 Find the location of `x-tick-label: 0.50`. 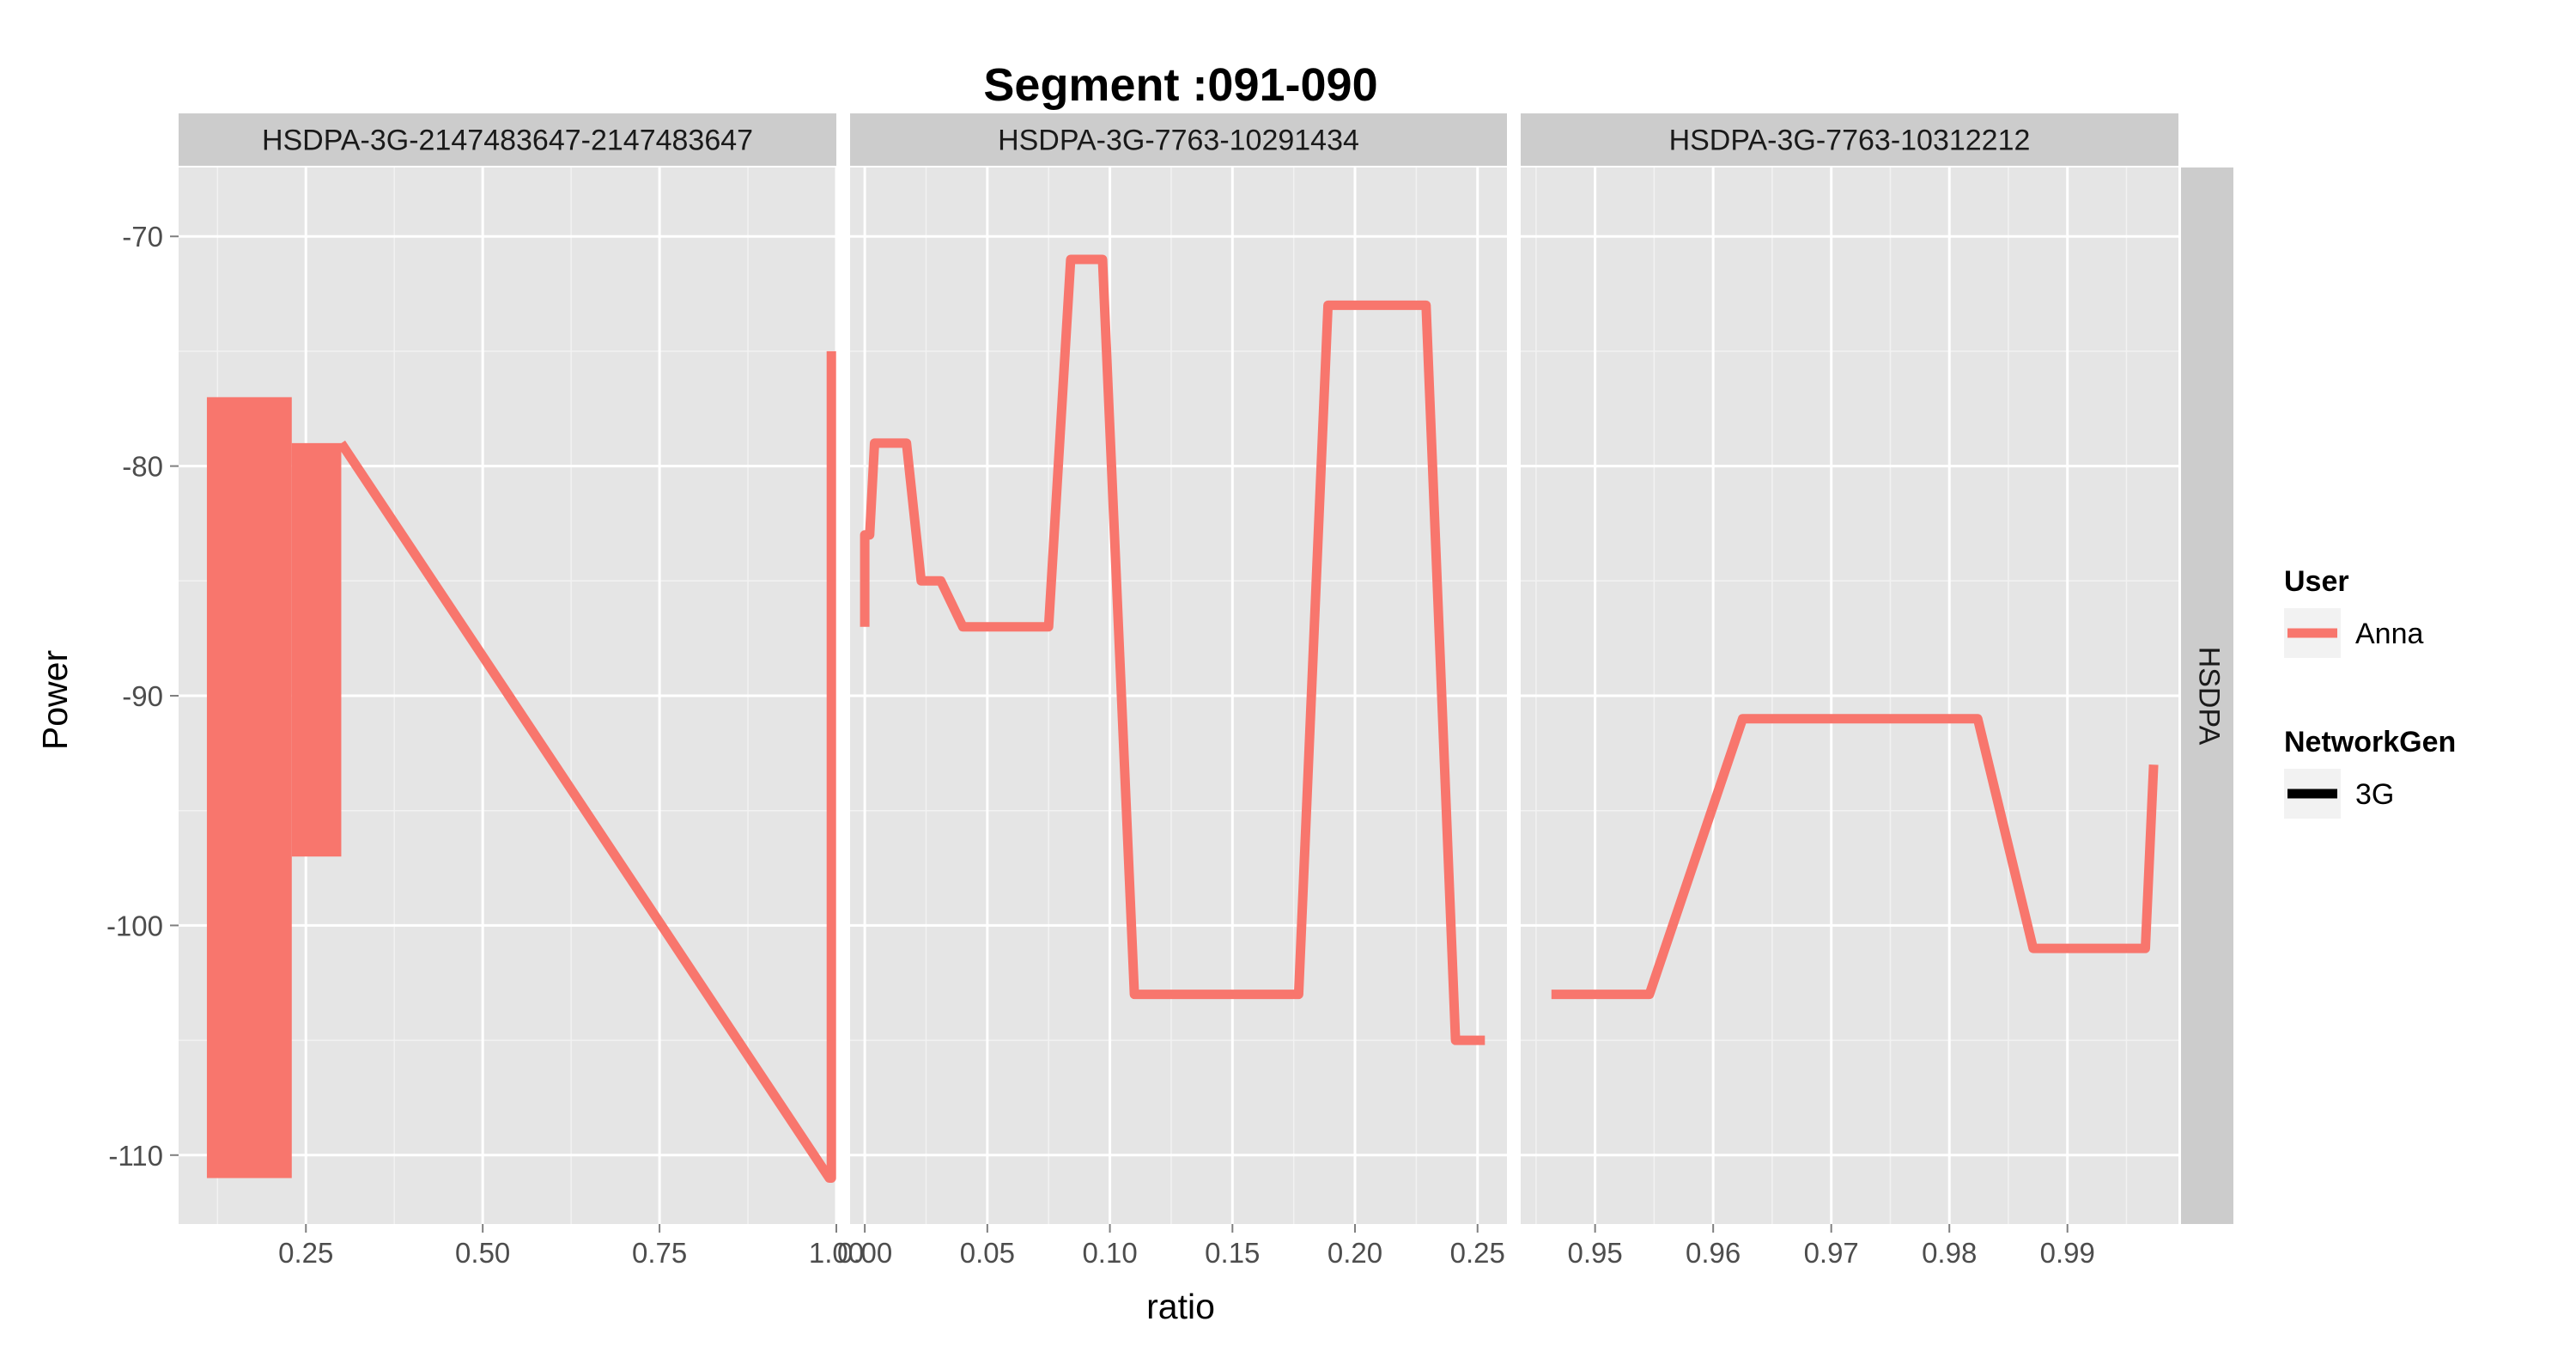

x-tick-label: 0.50 is located at coordinates (483, 1253).